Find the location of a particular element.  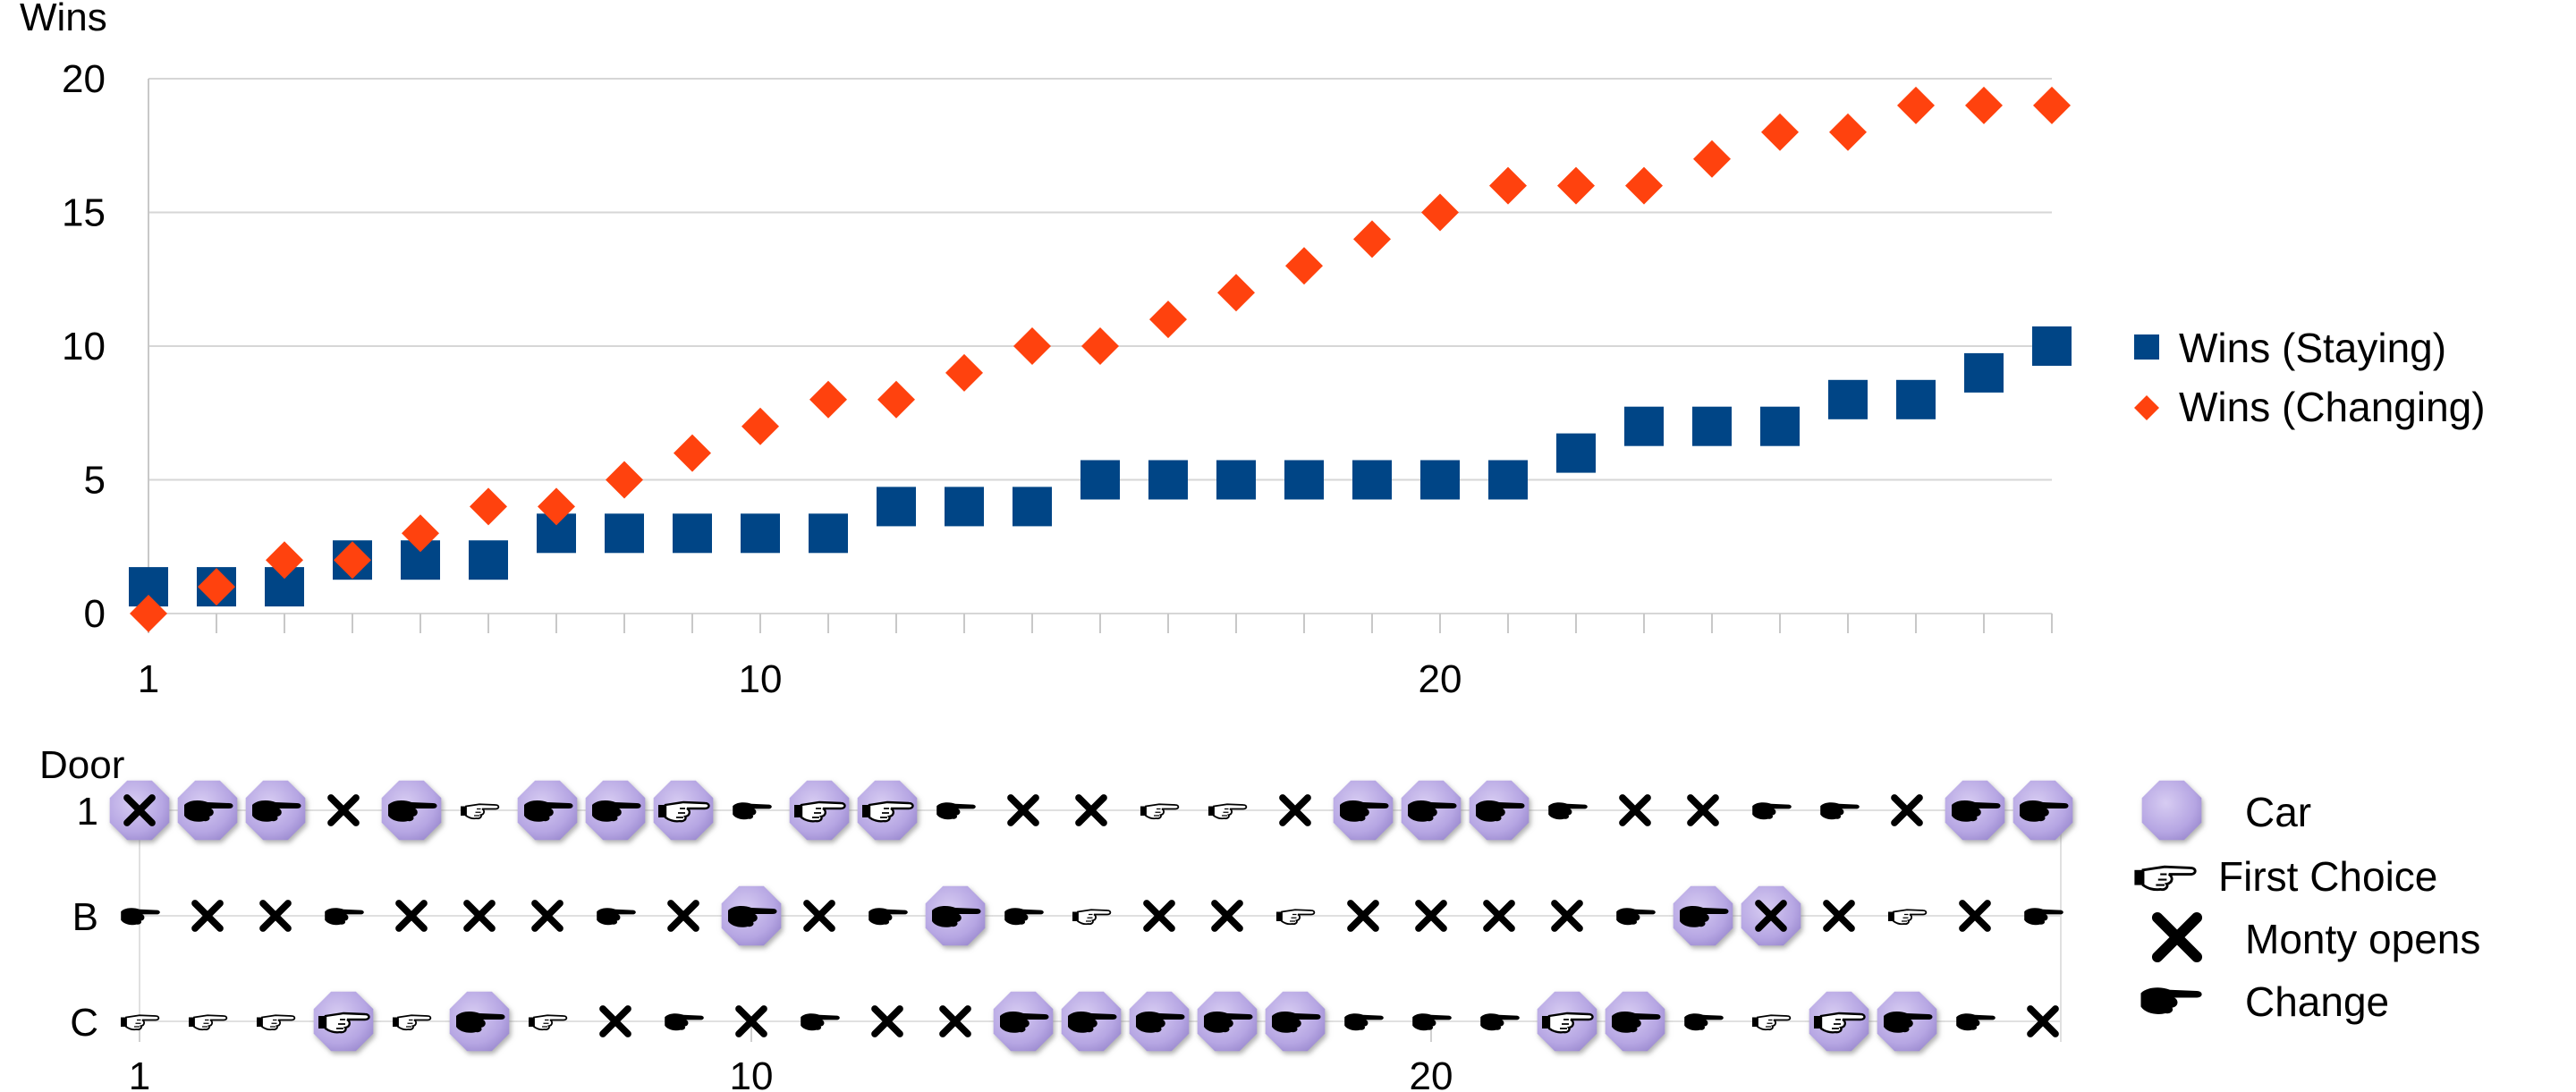

door-row-label: C is located at coordinates (84, 1023).